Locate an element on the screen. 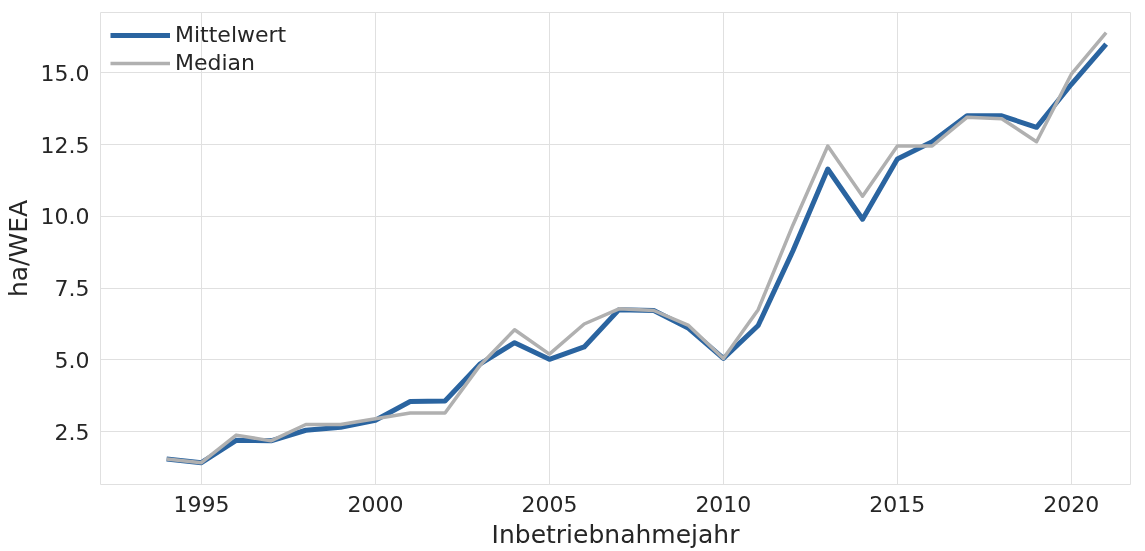 The image size is (1145, 551). y-tick-label: 15.0 is located at coordinates (65, 73).